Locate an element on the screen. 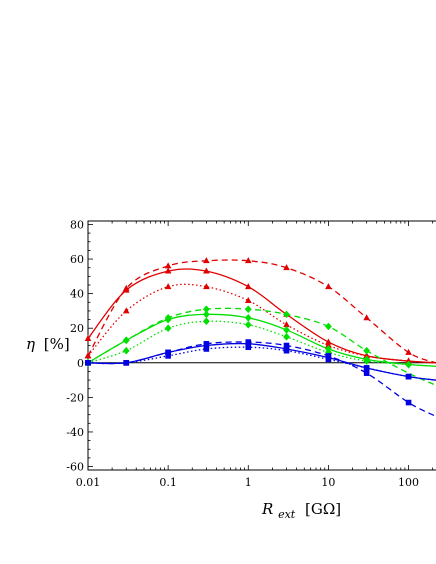 This screenshot has height=564, width=436. y-tick-label: 80 is located at coordinates (77, 224).